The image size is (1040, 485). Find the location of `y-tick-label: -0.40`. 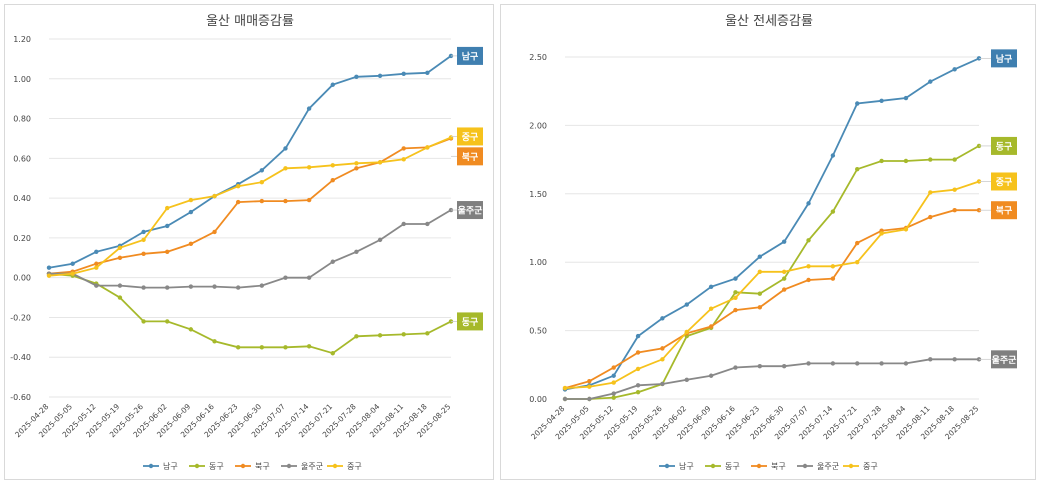

y-tick-label: -0.40 is located at coordinates (20, 357).